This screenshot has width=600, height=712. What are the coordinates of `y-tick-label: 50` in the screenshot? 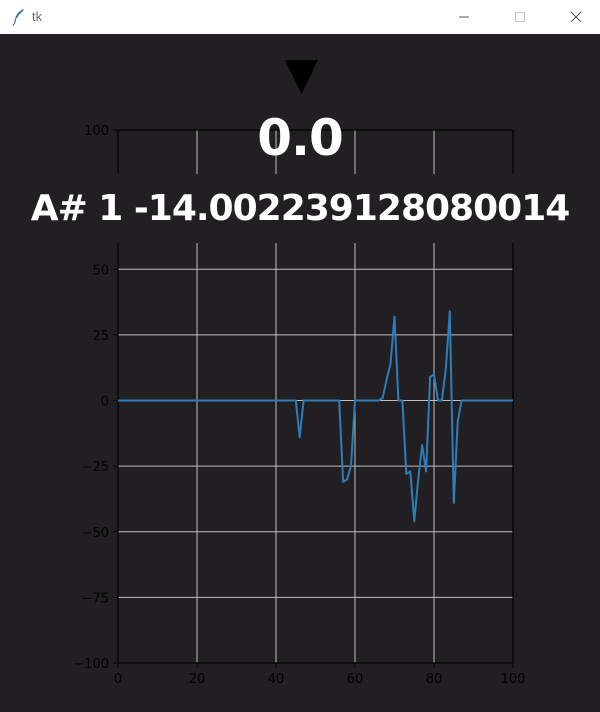 It's located at (100, 270).